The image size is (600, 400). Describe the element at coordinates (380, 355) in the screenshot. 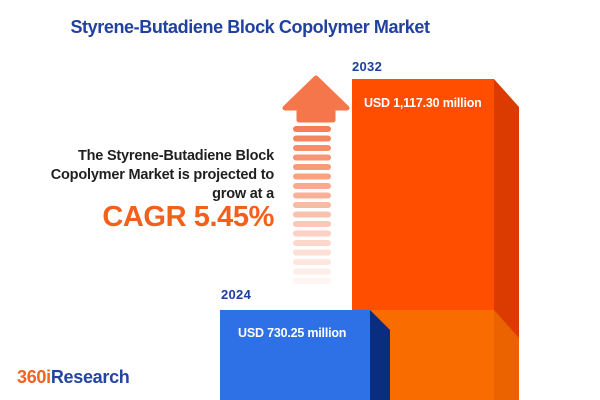

I see `bar-2024-side` at that location.